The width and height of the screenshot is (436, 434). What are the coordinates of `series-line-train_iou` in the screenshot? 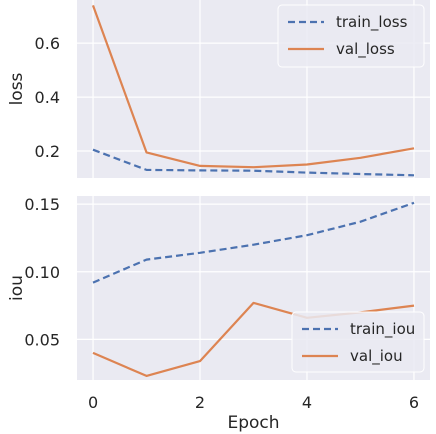 It's located at (253, 242).